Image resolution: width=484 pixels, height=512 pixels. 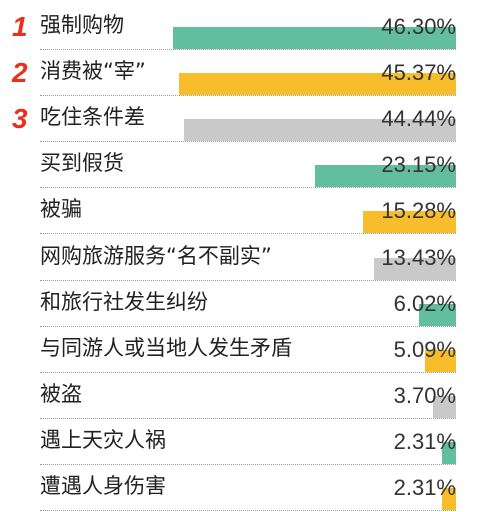 I want to click on bar-row: 和旅行社发生纠纷 6.02%, so click(x=242, y=304).